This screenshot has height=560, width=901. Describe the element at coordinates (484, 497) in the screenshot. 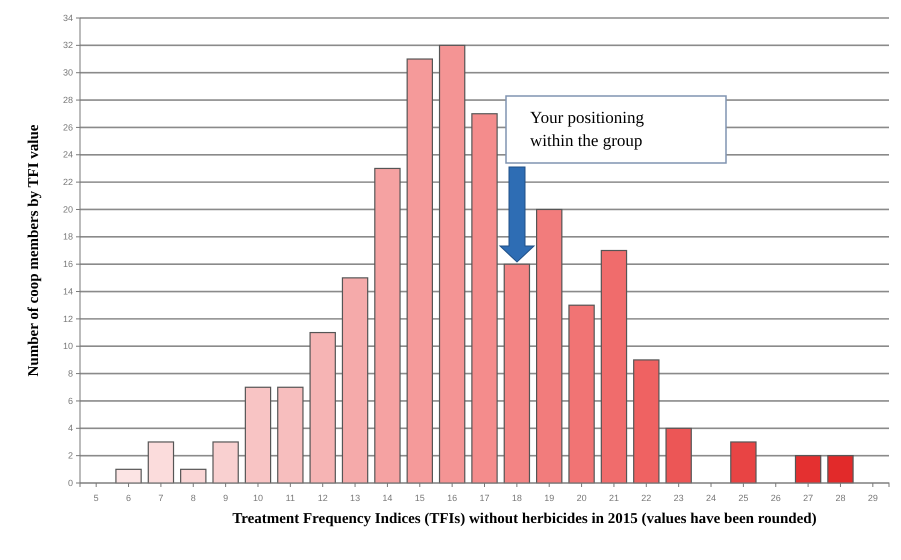

I see `x-tick-label: 17` at that location.